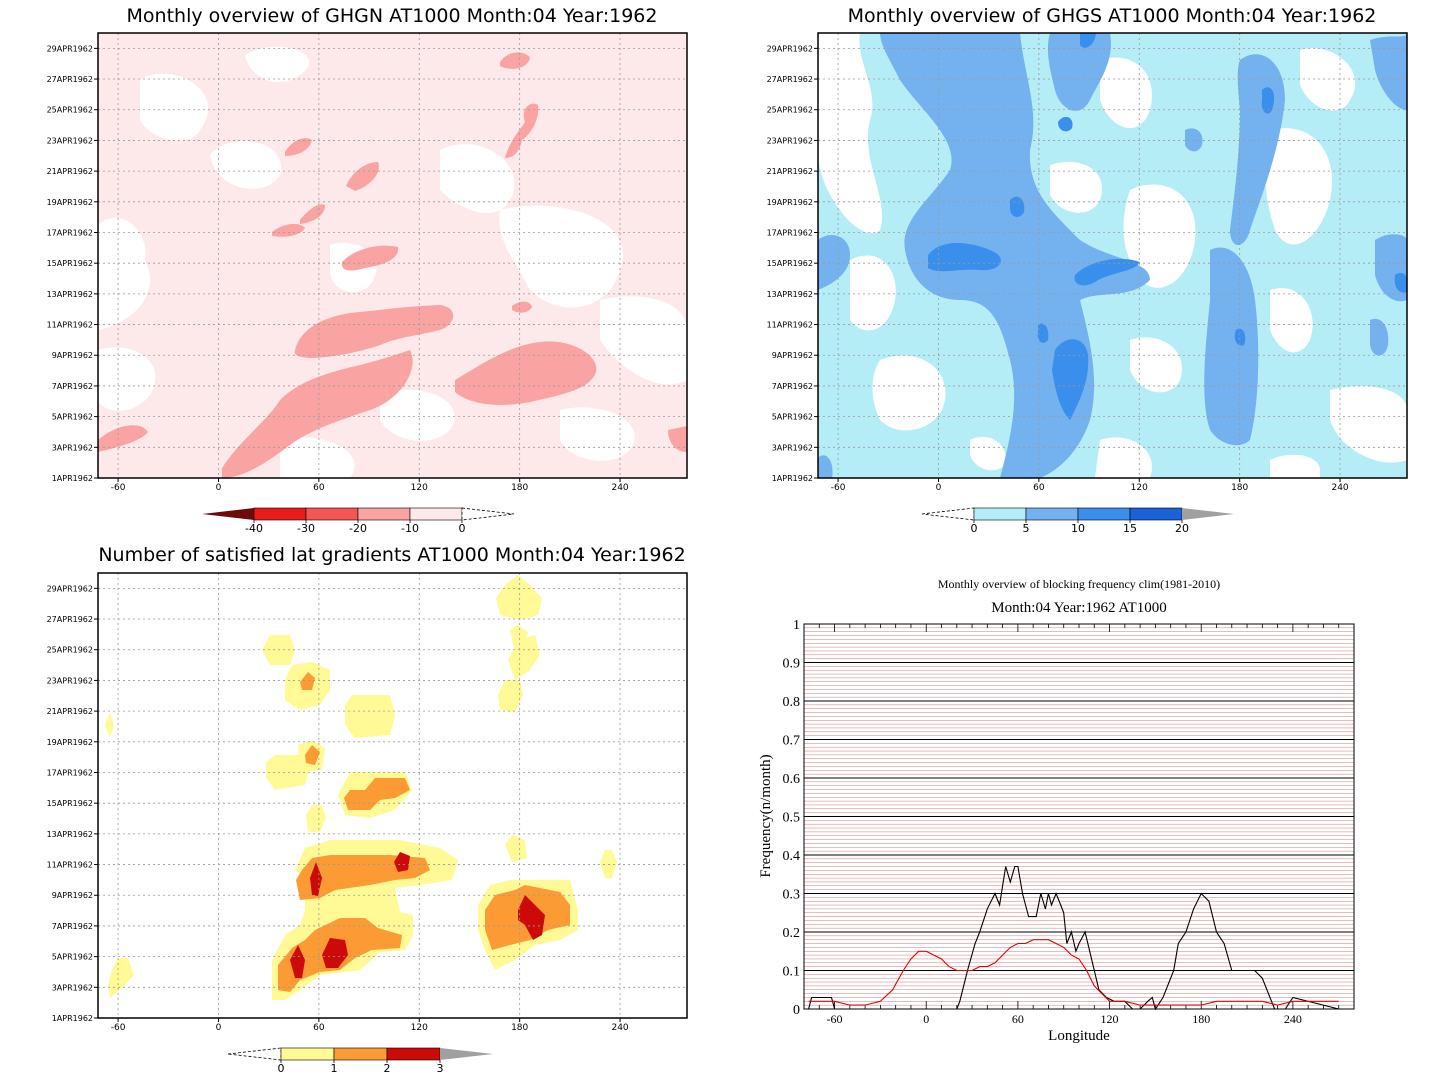 This screenshot has height=1091, width=1440. Describe the element at coordinates (334, 1068) in the screenshot. I see `gradients-colorbar-label: 1` at that location.